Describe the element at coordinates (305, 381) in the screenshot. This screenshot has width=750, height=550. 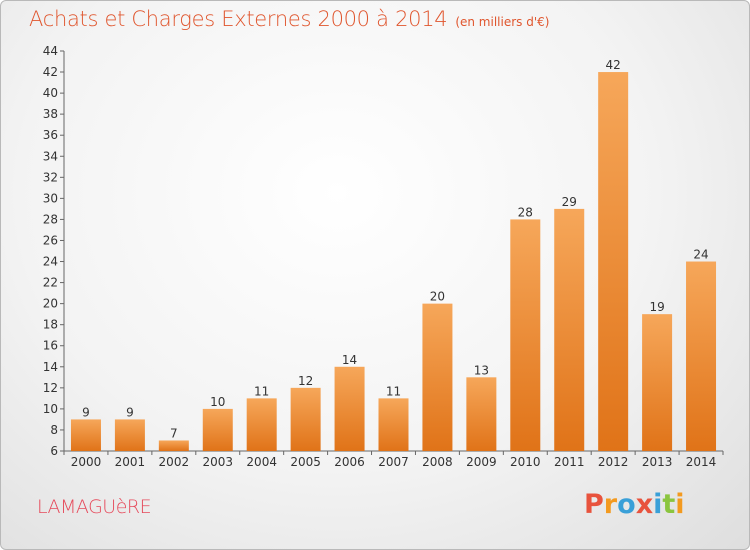
I see `bar-value-label: 12` at that location.